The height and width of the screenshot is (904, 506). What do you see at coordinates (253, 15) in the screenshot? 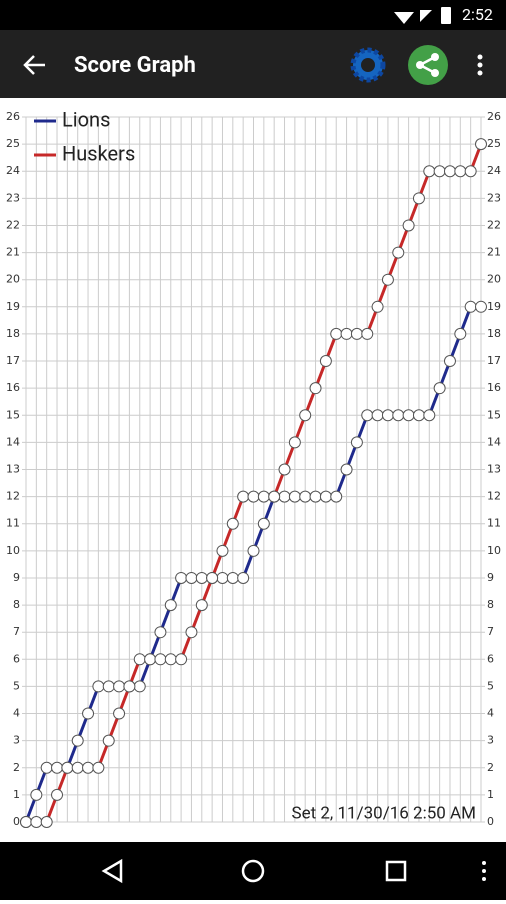
I see `status-bar` at bounding box center [253, 15].